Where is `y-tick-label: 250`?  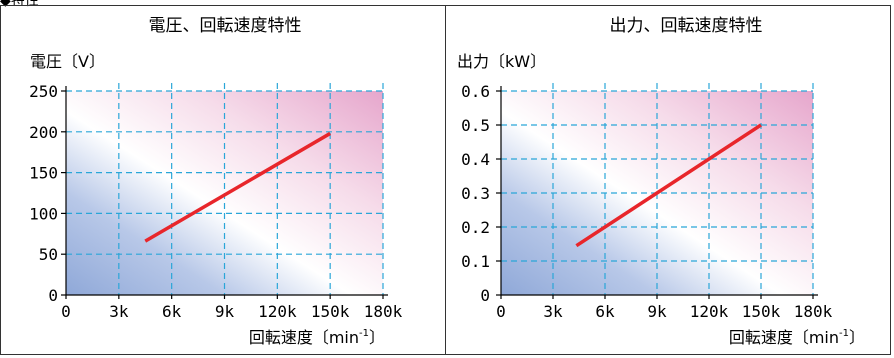 y-tick-label: 250 is located at coordinates (43, 91).